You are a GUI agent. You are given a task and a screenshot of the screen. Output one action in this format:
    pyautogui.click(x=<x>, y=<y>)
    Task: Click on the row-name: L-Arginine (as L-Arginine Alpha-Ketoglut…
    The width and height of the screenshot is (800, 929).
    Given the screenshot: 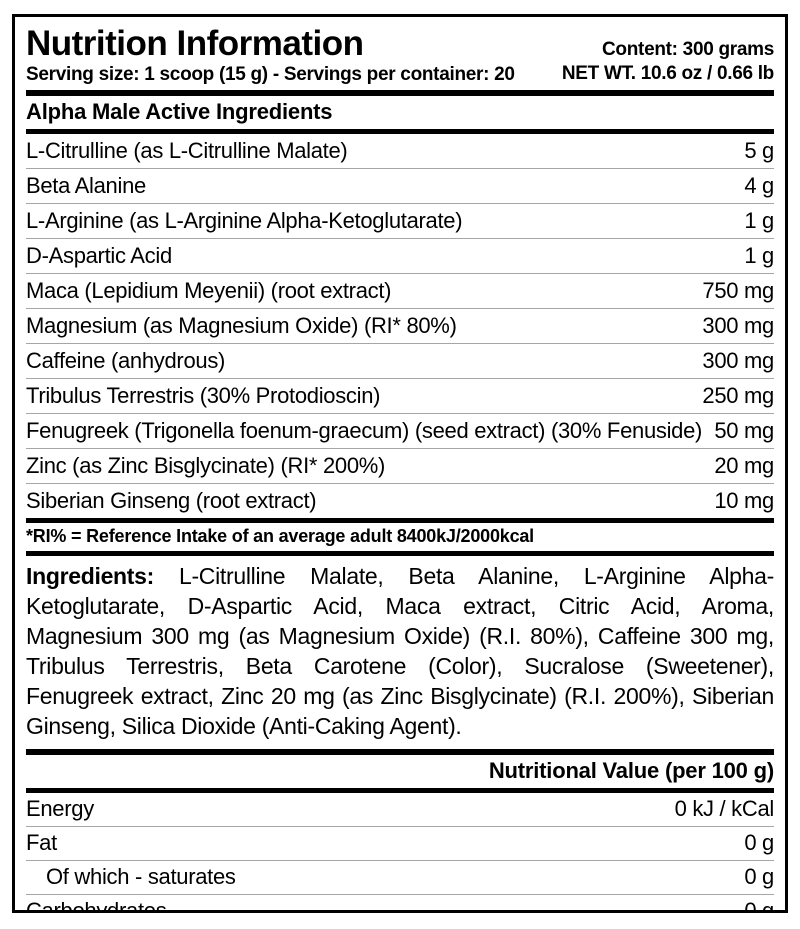 What is the action you would take?
    pyautogui.click(x=244, y=220)
    